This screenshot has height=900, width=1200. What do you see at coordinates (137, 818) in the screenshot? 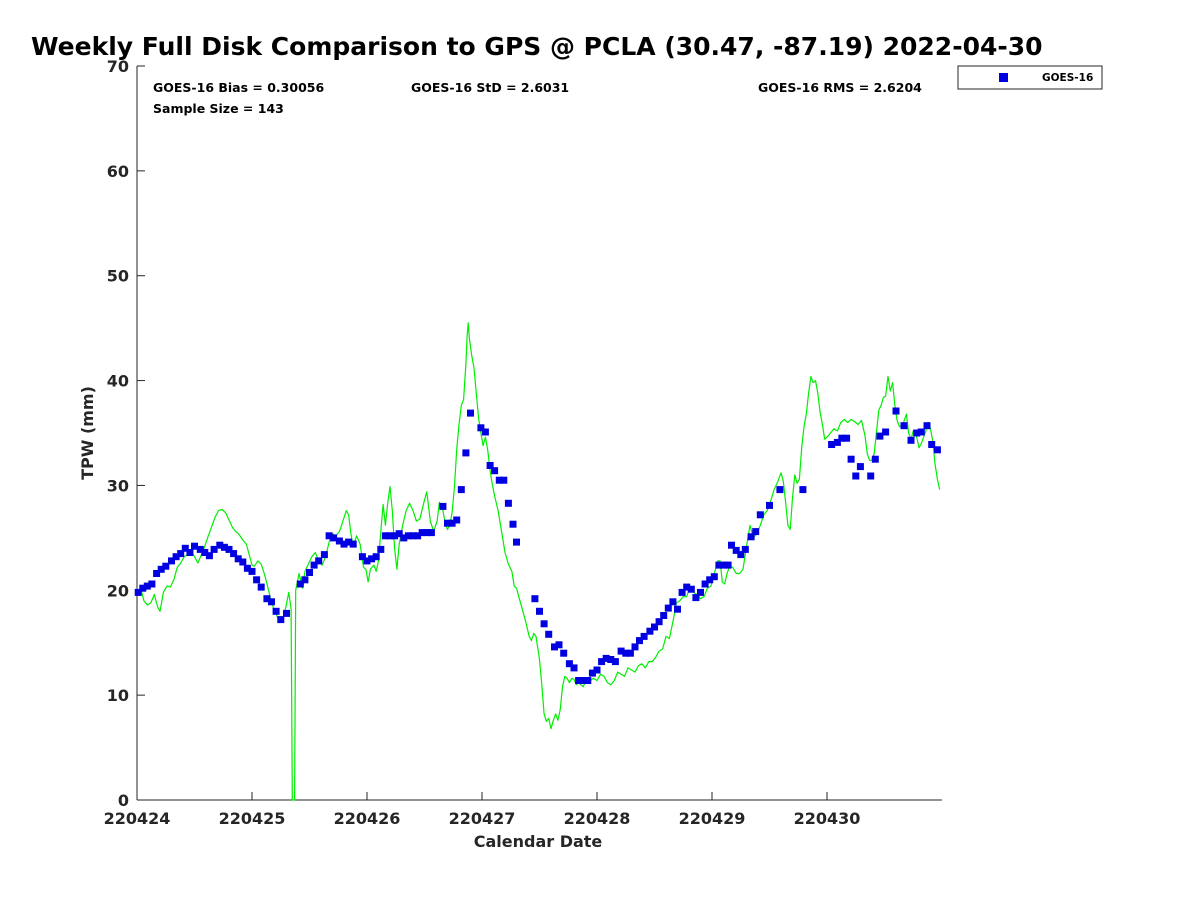
I see `x-tick-label: 220424` at bounding box center [137, 818].